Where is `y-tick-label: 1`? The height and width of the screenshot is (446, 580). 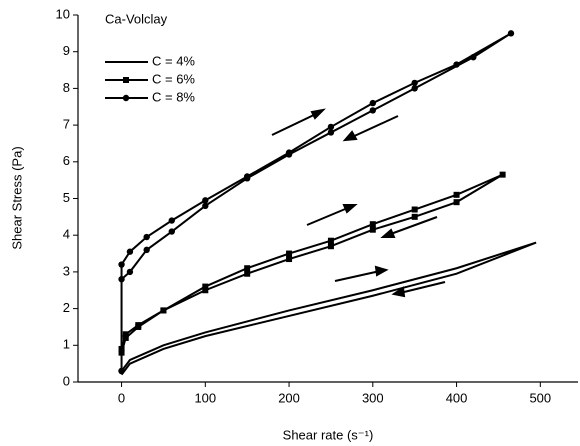
y-tick-label: 1 is located at coordinates (66, 344).